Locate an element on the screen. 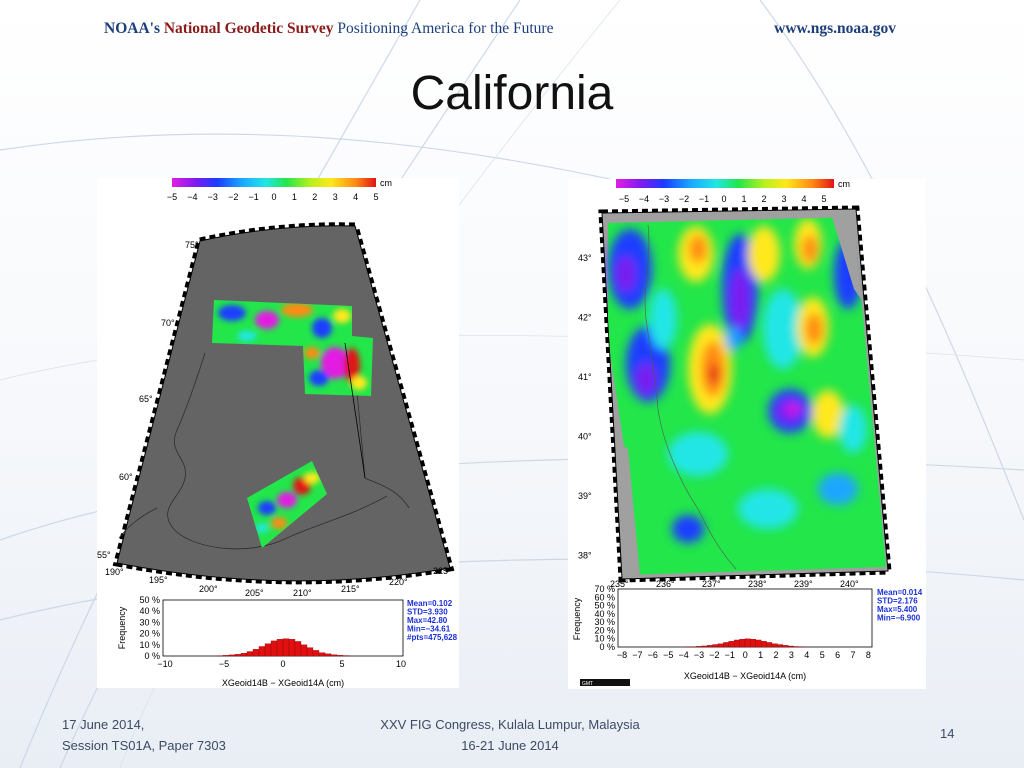 The height and width of the screenshot is (768, 1024). histogram-x-tick: 10 is located at coordinates (401, 664).